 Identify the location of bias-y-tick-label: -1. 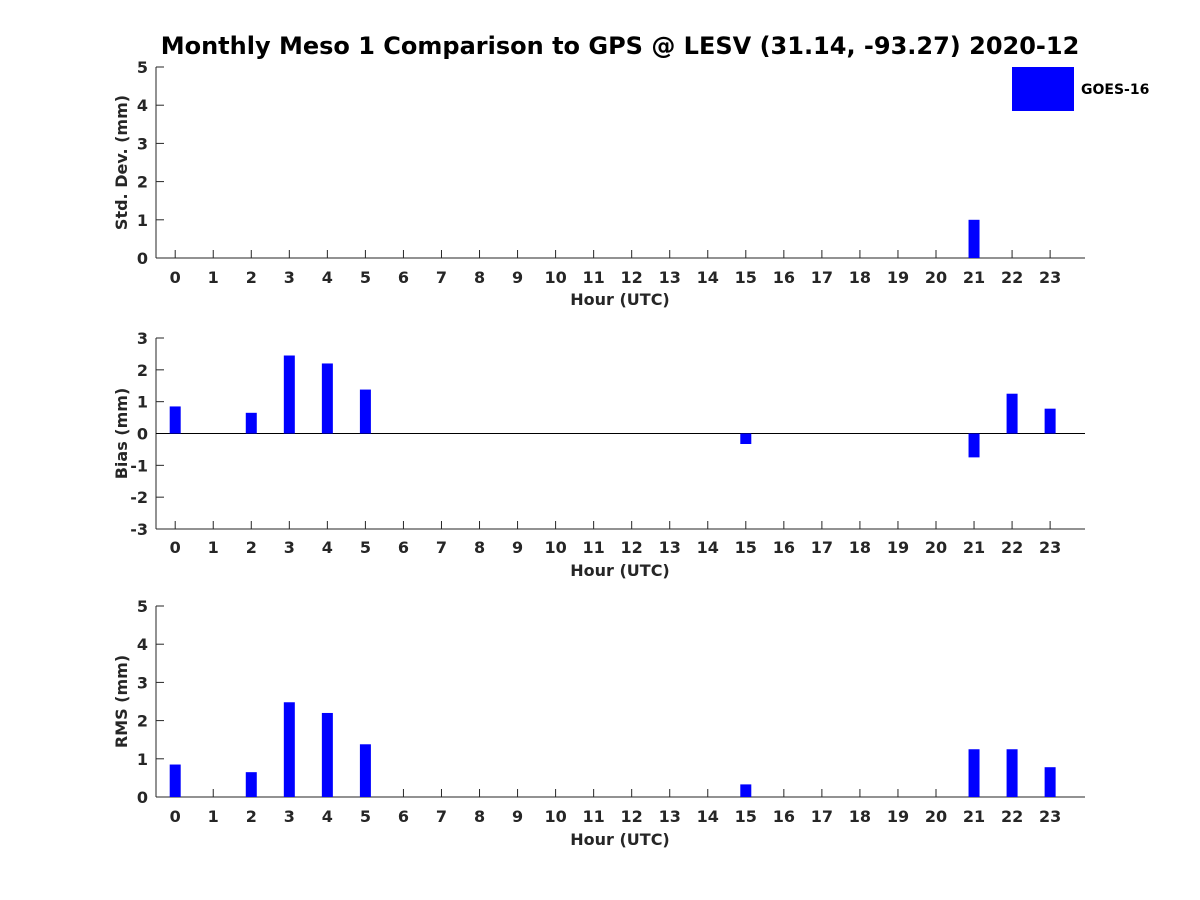
(139, 465).